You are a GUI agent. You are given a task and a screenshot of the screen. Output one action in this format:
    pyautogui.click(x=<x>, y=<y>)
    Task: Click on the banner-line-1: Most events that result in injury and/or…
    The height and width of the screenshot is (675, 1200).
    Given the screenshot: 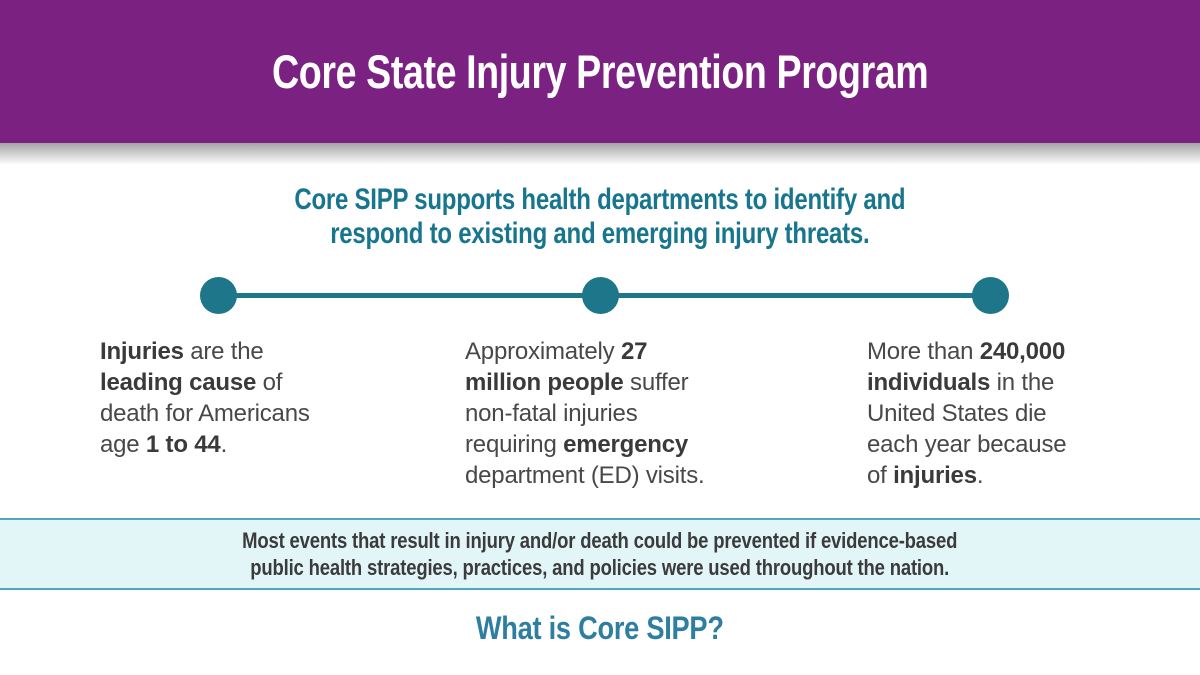 What is the action you would take?
    pyautogui.click(x=600, y=540)
    